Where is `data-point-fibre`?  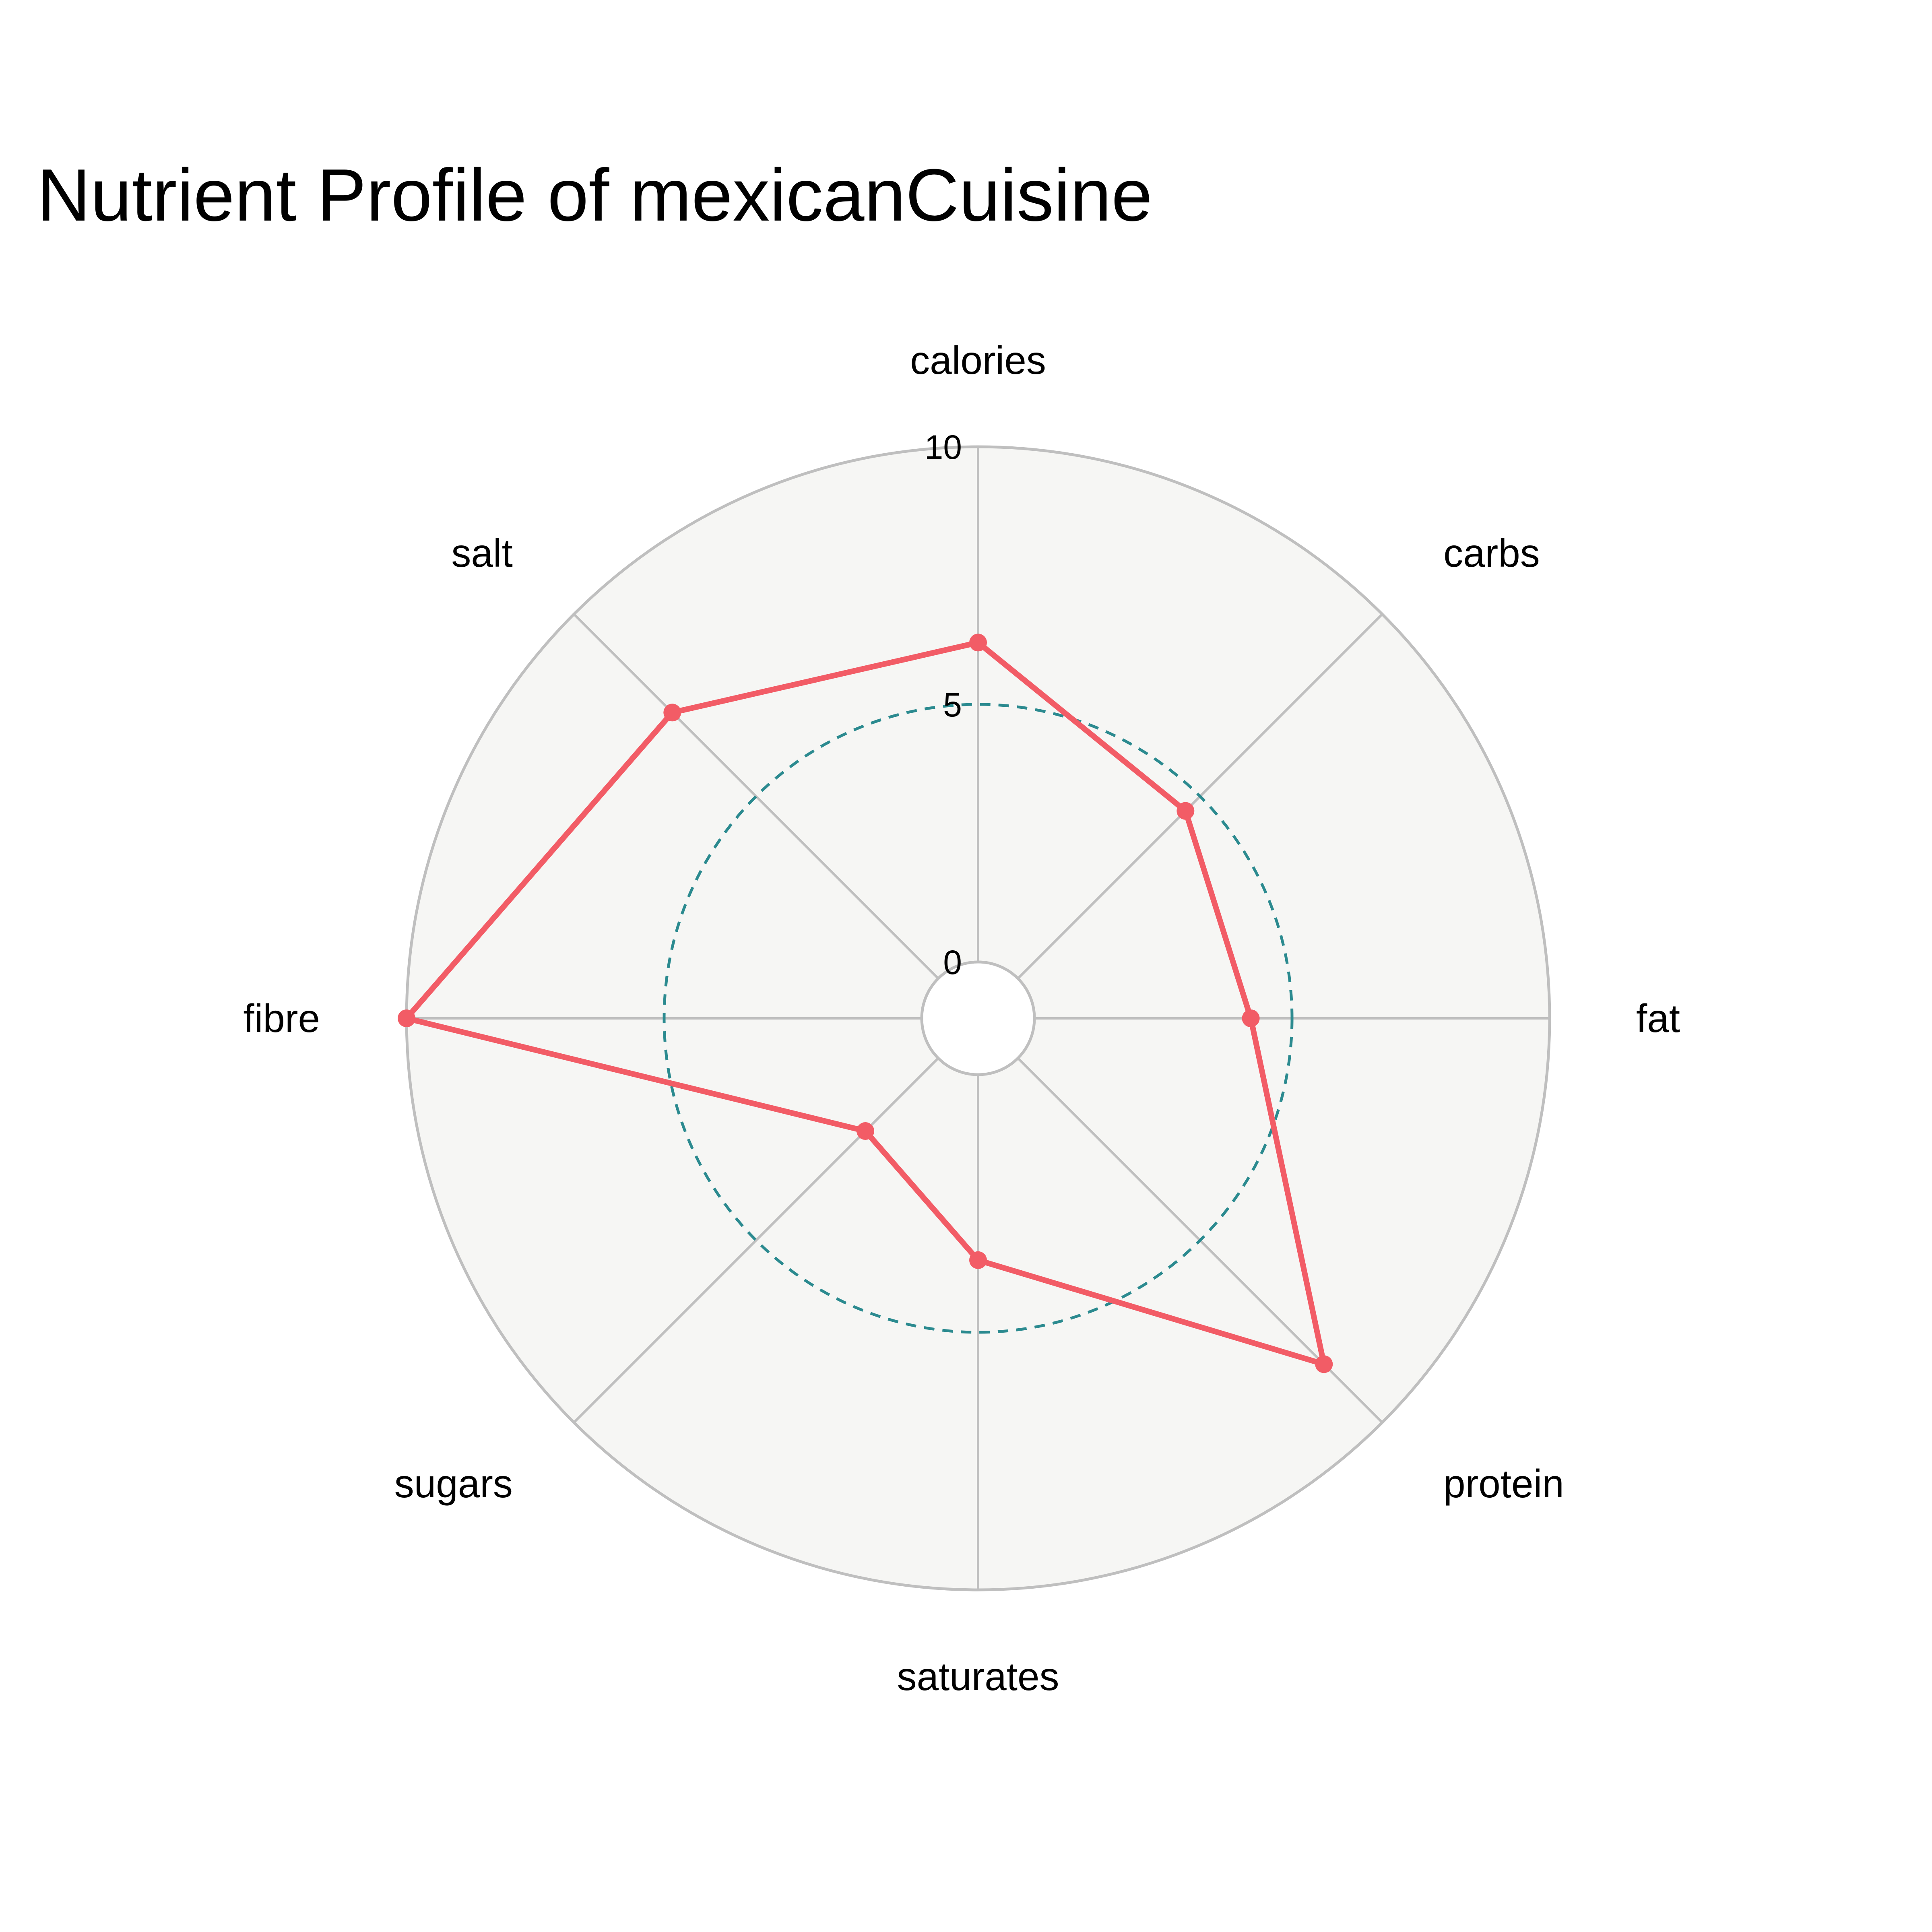
data-point-fibre is located at coordinates (406, 1018).